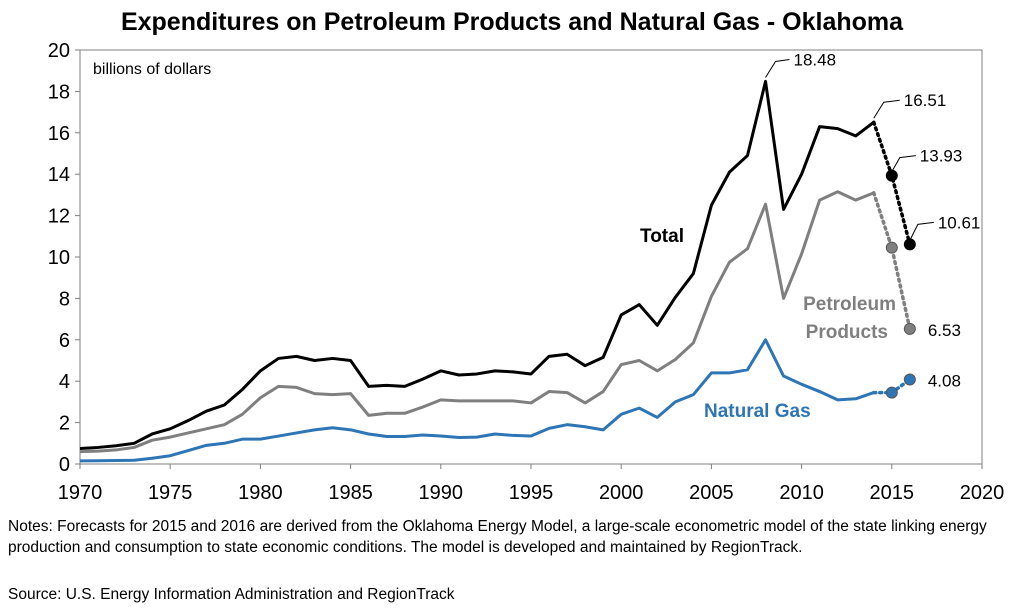 The width and height of the screenshot is (1024, 615). I want to click on annotation-label: 10.61, so click(959, 222).